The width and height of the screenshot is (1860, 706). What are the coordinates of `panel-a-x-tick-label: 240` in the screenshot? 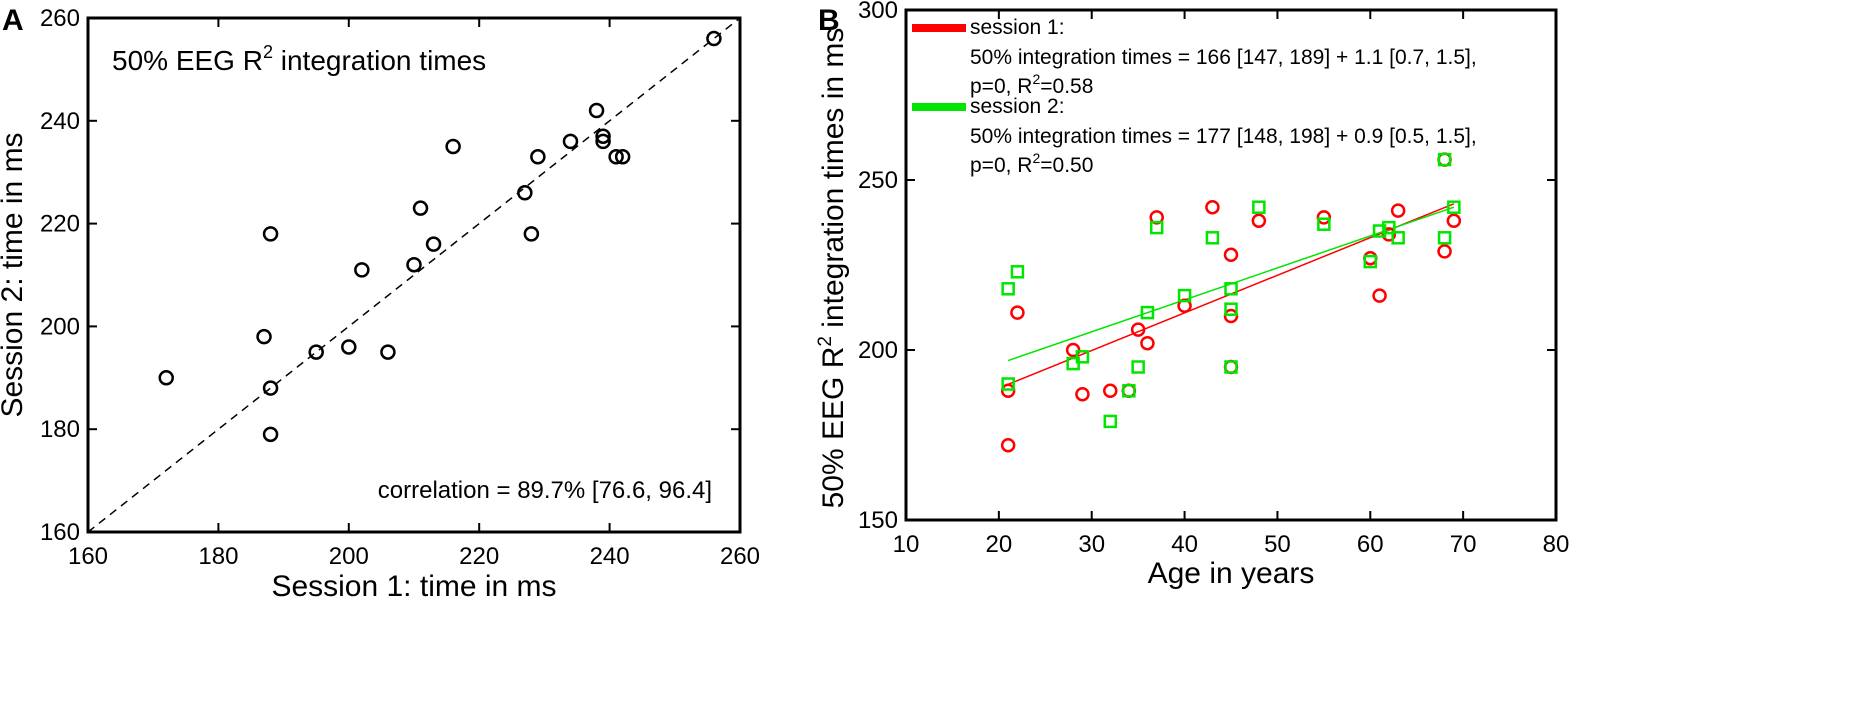 It's located at (610, 556).